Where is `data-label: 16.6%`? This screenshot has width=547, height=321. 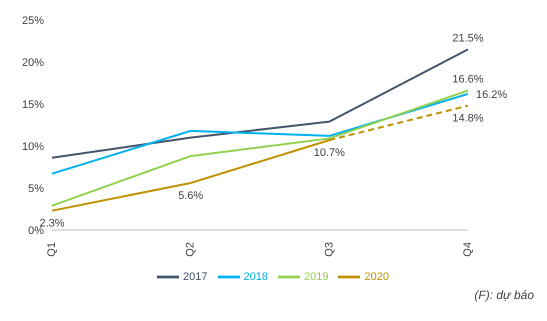
data-label: 16.6% is located at coordinates (468, 80).